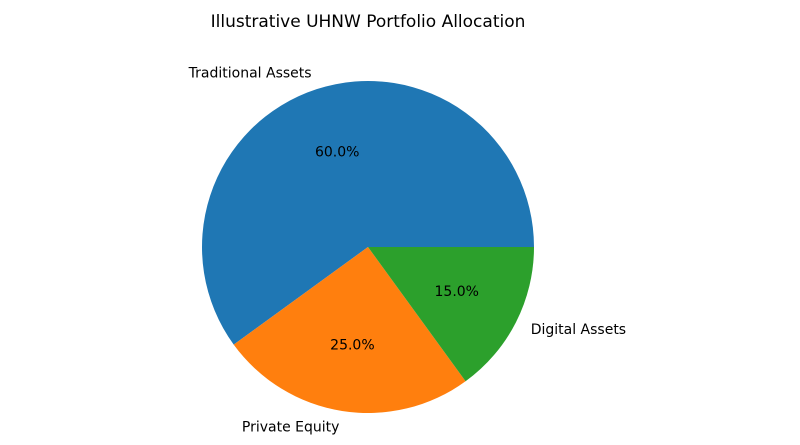  Describe the element at coordinates (457, 292) in the screenshot. I see `value-label: 15.0%` at that location.